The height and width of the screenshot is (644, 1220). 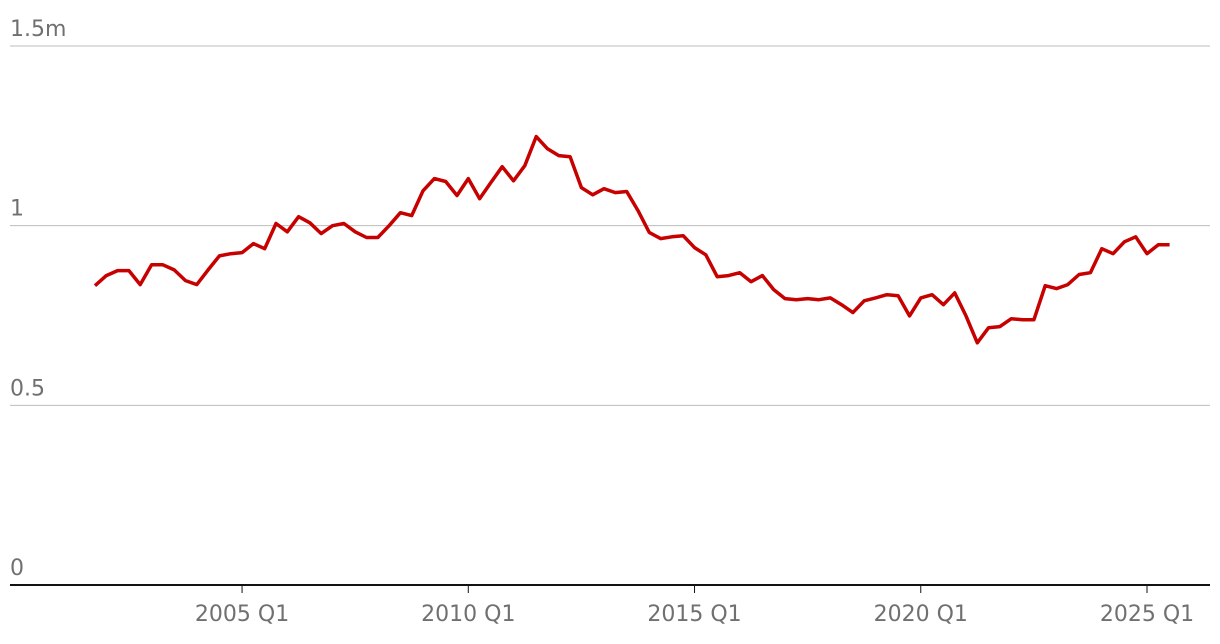 What do you see at coordinates (468, 614) in the screenshot?
I see `x-tick-label: 2010 Q1` at bounding box center [468, 614].